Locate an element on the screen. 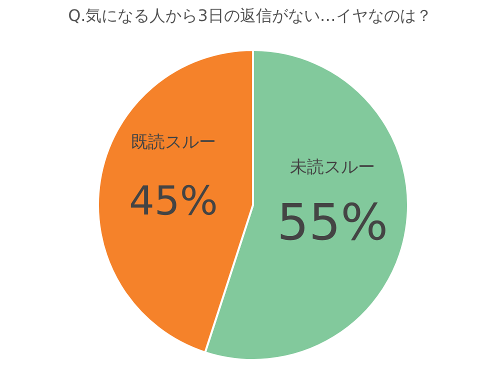 This screenshot has height=392, width=500. chart-title: Q.気になる人から3日の返信がない…イヤなのは？ is located at coordinates (250, 16).